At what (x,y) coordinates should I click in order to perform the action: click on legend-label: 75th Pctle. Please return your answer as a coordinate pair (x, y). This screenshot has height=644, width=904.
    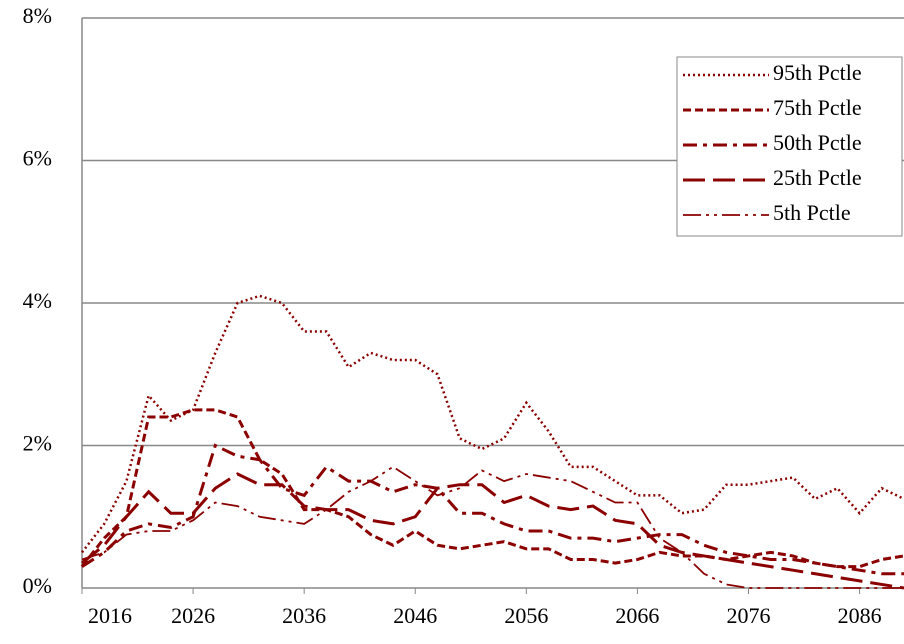
    Looking at the image, I should click on (817, 107).